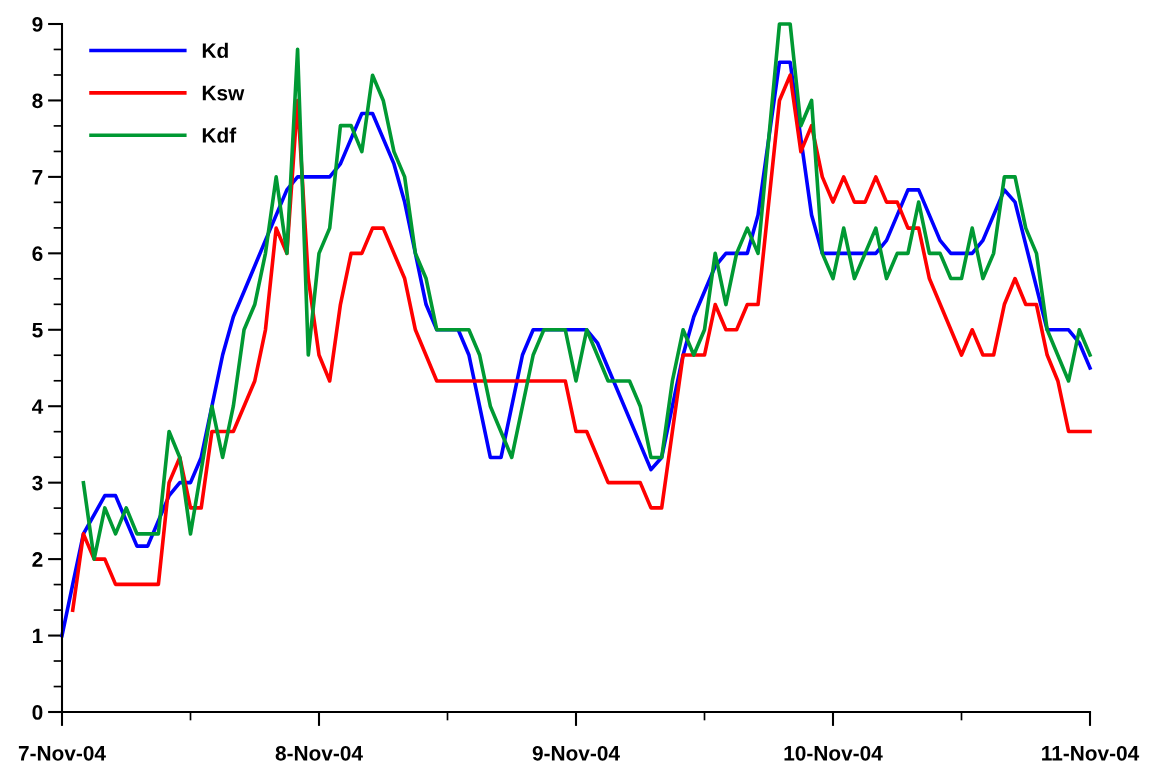 Image resolution: width=1151 pixels, height=773 pixels. What do you see at coordinates (37, 636) in the screenshot?
I see `y-tick-label: 1` at bounding box center [37, 636].